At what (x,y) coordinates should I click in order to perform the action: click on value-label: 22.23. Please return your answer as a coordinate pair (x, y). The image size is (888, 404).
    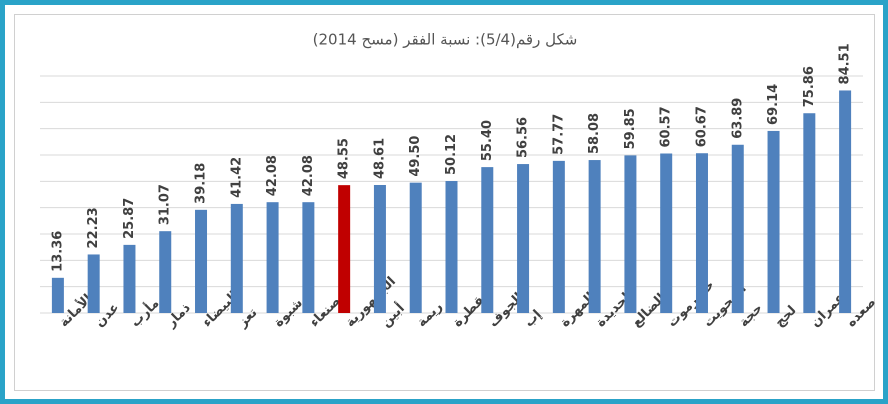
    Looking at the image, I should click on (93, 227).